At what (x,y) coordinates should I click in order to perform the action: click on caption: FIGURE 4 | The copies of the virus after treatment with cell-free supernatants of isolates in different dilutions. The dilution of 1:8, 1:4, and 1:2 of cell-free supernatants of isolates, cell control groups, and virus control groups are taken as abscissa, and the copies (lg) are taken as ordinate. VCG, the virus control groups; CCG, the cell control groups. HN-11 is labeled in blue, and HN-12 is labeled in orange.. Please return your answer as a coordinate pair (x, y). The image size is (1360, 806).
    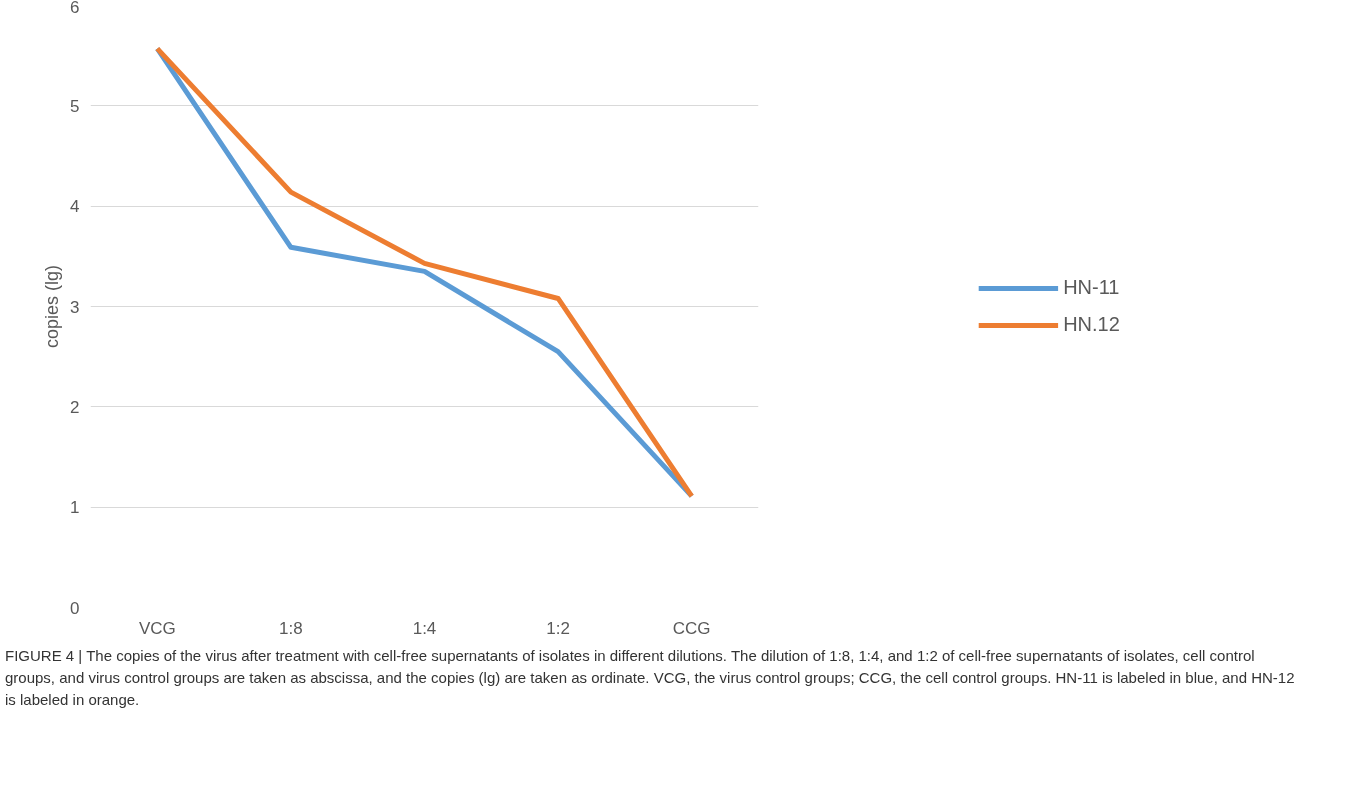
    Looking at the image, I should click on (650, 678).